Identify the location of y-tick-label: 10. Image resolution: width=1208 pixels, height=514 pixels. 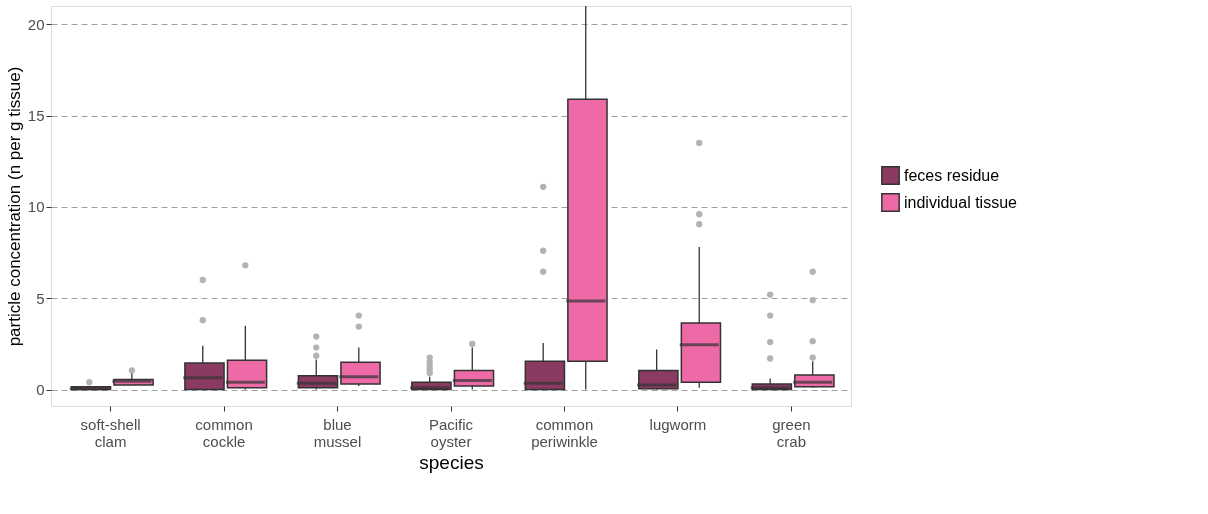
(36, 207).